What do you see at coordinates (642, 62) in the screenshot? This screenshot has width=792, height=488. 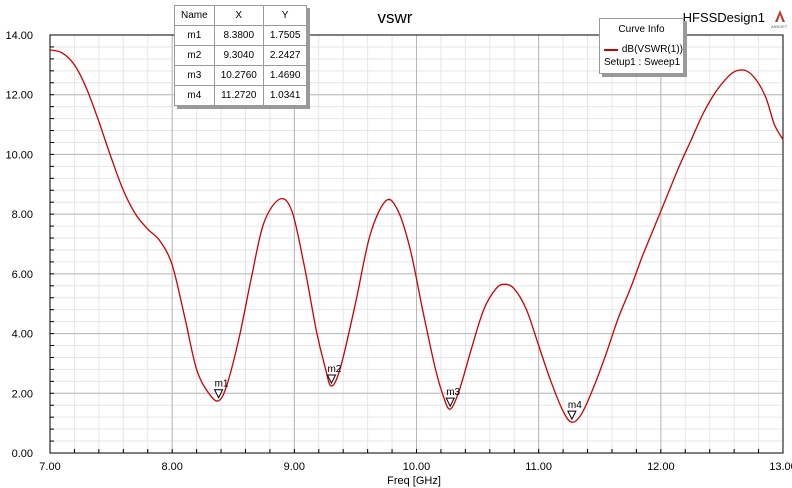 I see `legend-setup: Setup1 : Sweep1` at bounding box center [642, 62].